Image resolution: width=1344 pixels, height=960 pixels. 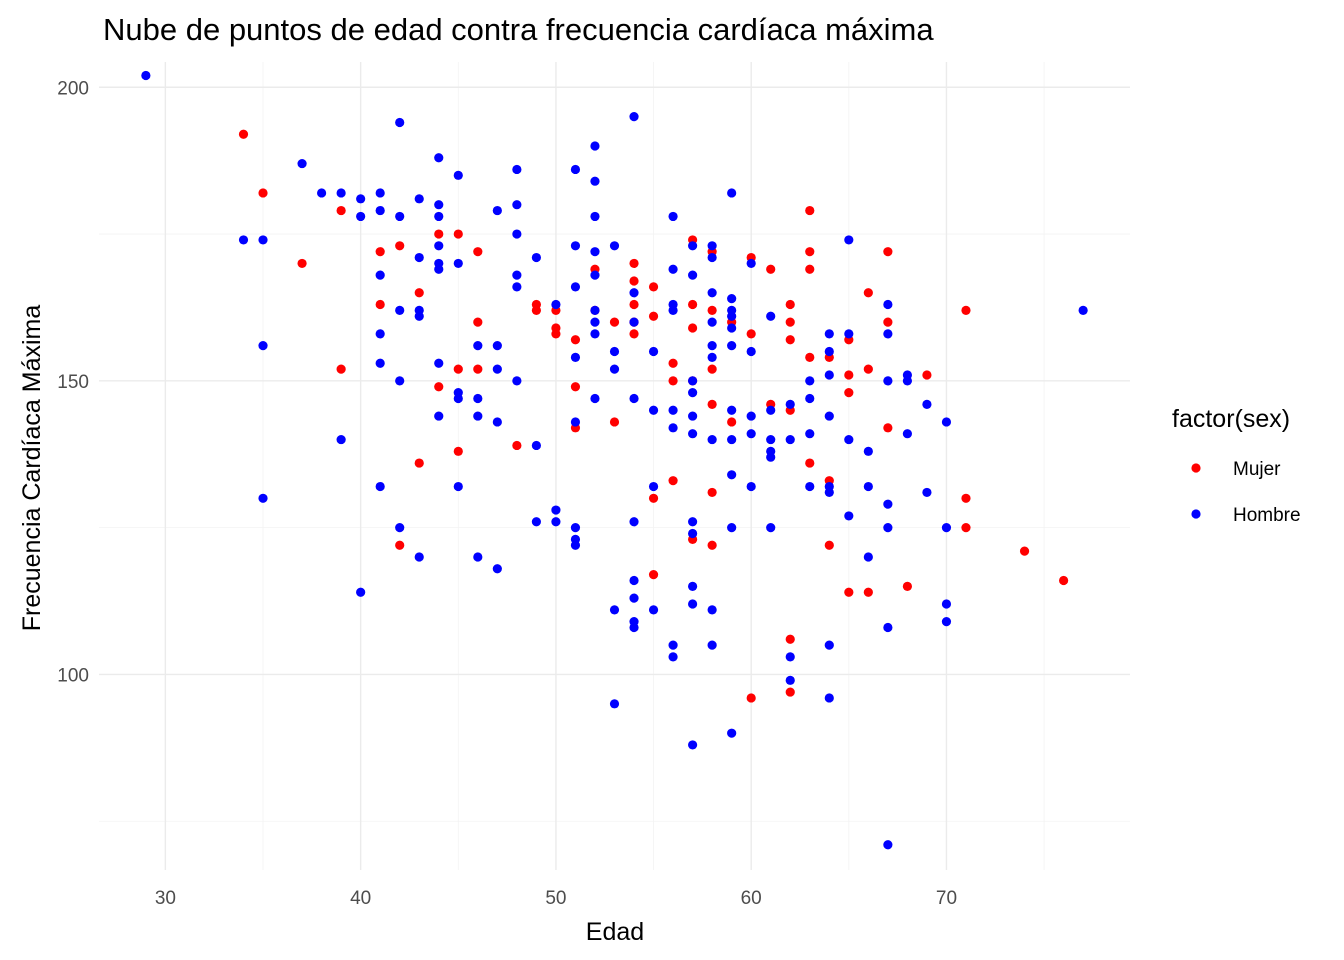 I want to click on y-tick-label: 150, so click(x=73, y=382).